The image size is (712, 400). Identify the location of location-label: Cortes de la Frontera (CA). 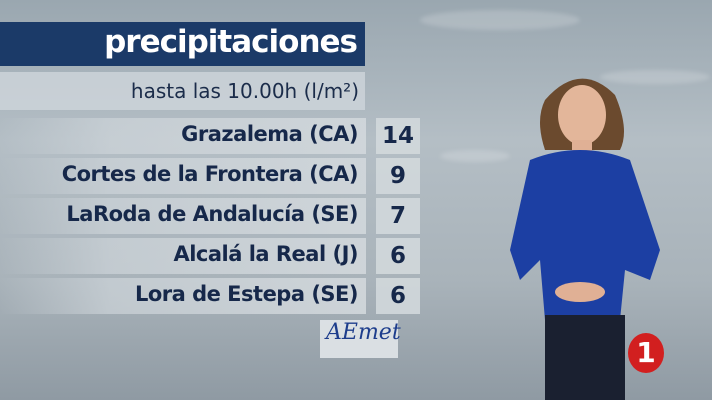
(210, 174).